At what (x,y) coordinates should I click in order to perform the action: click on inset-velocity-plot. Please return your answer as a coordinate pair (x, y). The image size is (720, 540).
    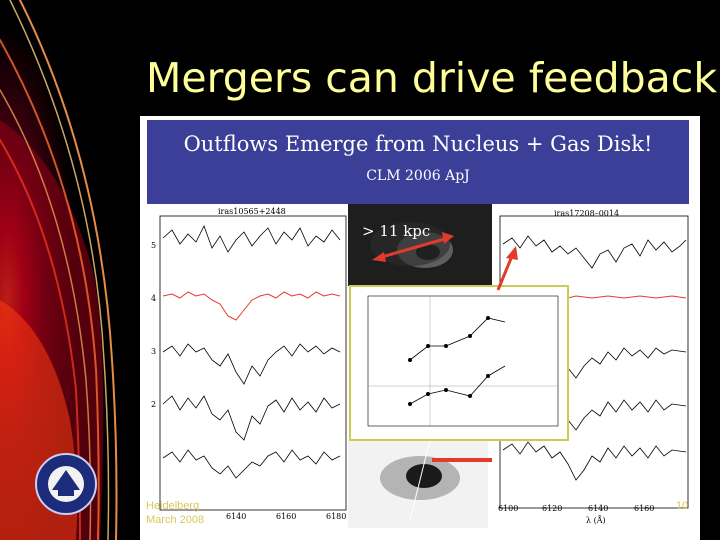
    Looking at the image, I should click on (459, 363).